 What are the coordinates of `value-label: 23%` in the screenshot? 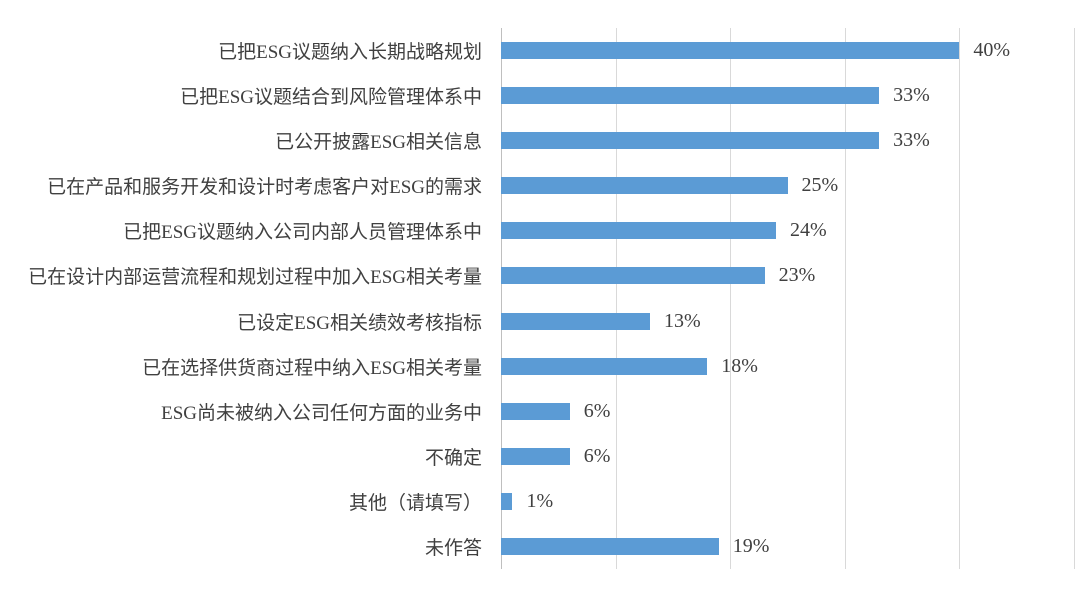 It's located at (797, 275).